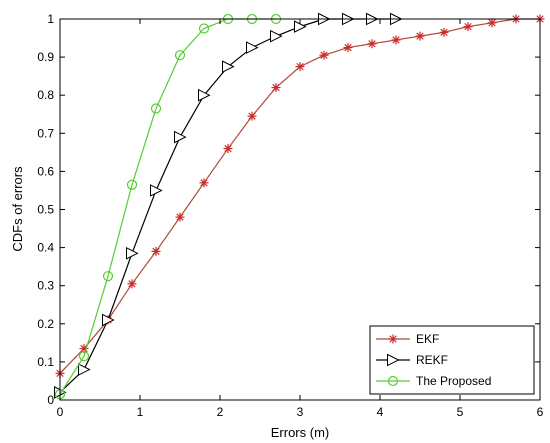 Image resolution: width=550 pixels, height=443 pixels. What do you see at coordinates (45, 171) in the screenshot?
I see `y-tick-label: 0.6` at bounding box center [45, 171].